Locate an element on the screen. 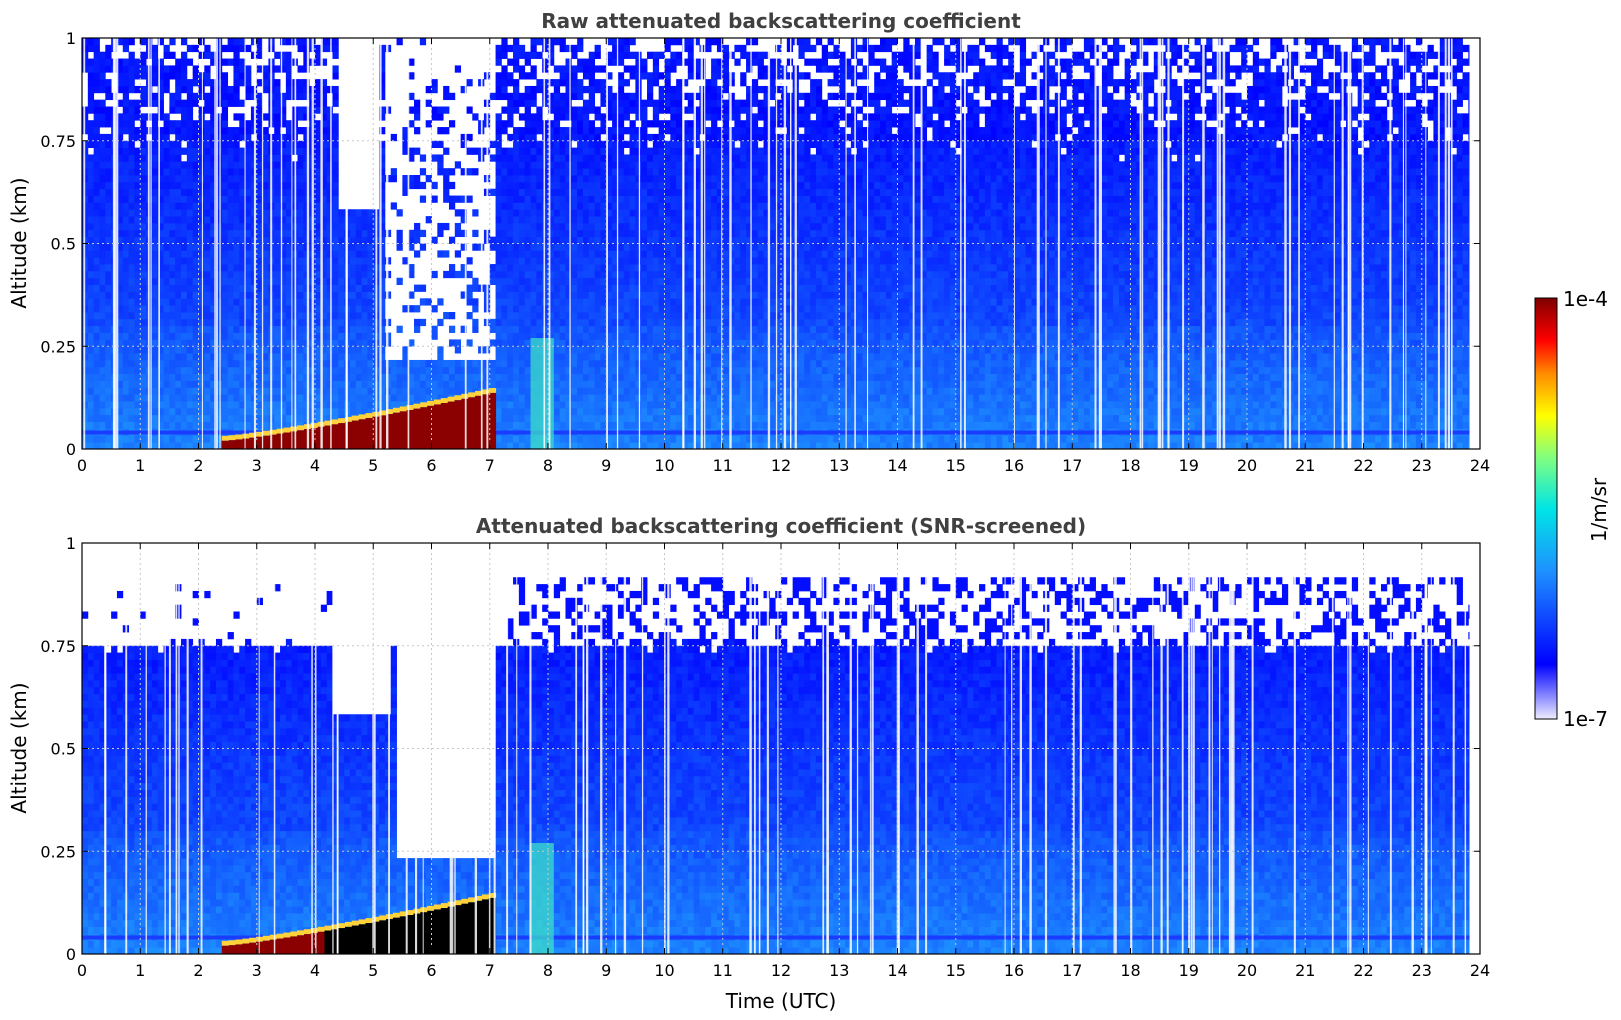  colorbar-label: 1/m/sr is located at coordinates (1599, 509).